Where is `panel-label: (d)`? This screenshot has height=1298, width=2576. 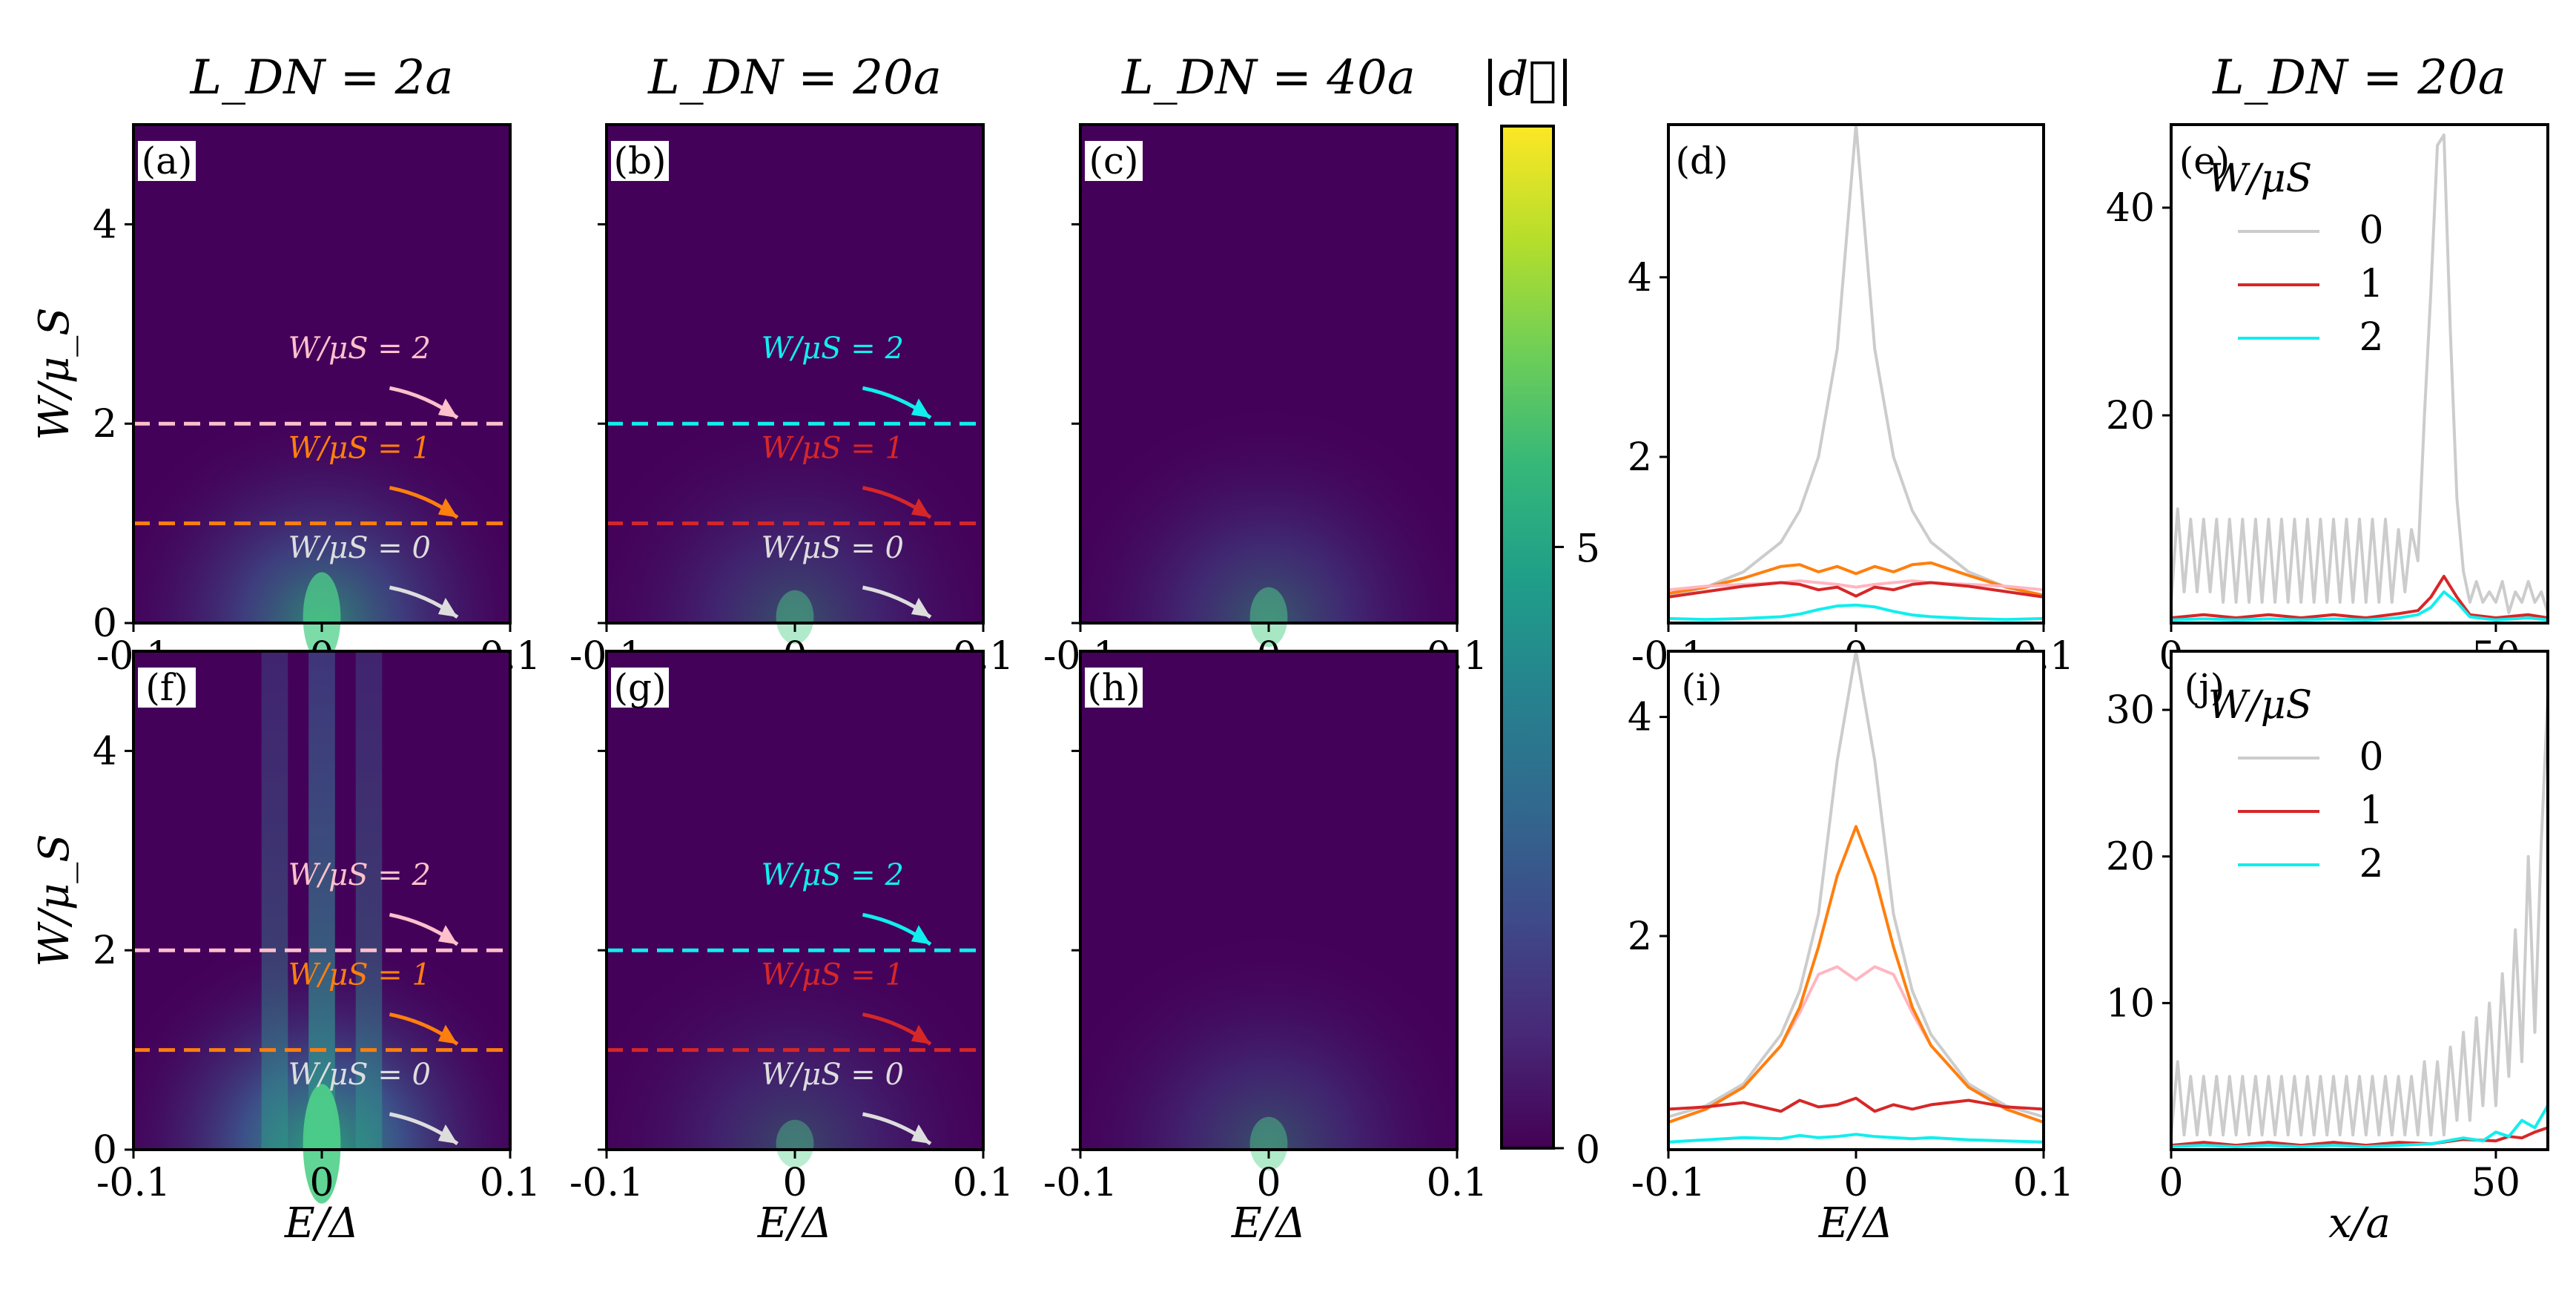 panel-label: (d) is located at coordinates (1701, 160).